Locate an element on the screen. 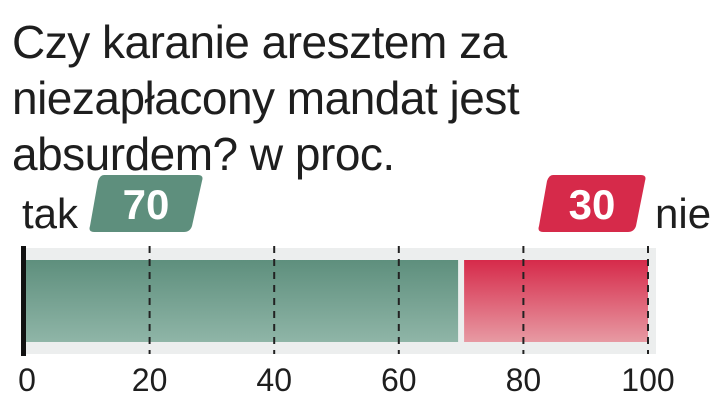 This screenshot has width=720, height=413. axis-line is located at coordinates (23, 301).